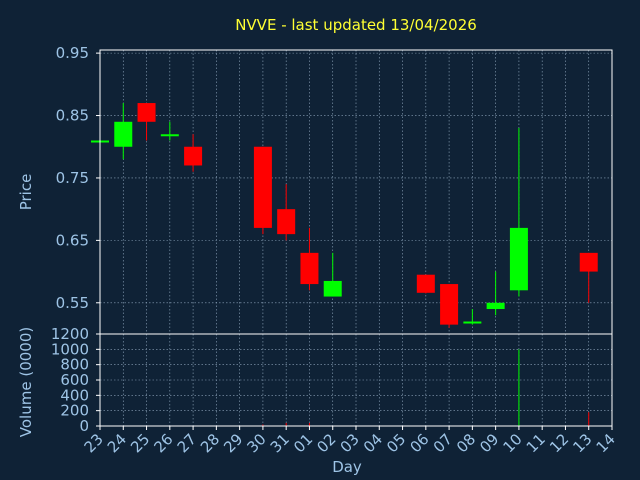  What do you see at coordinates (74, 380) in the screenshot?
I see `volume-tick-label: 600` at bounding box center [74, 380].